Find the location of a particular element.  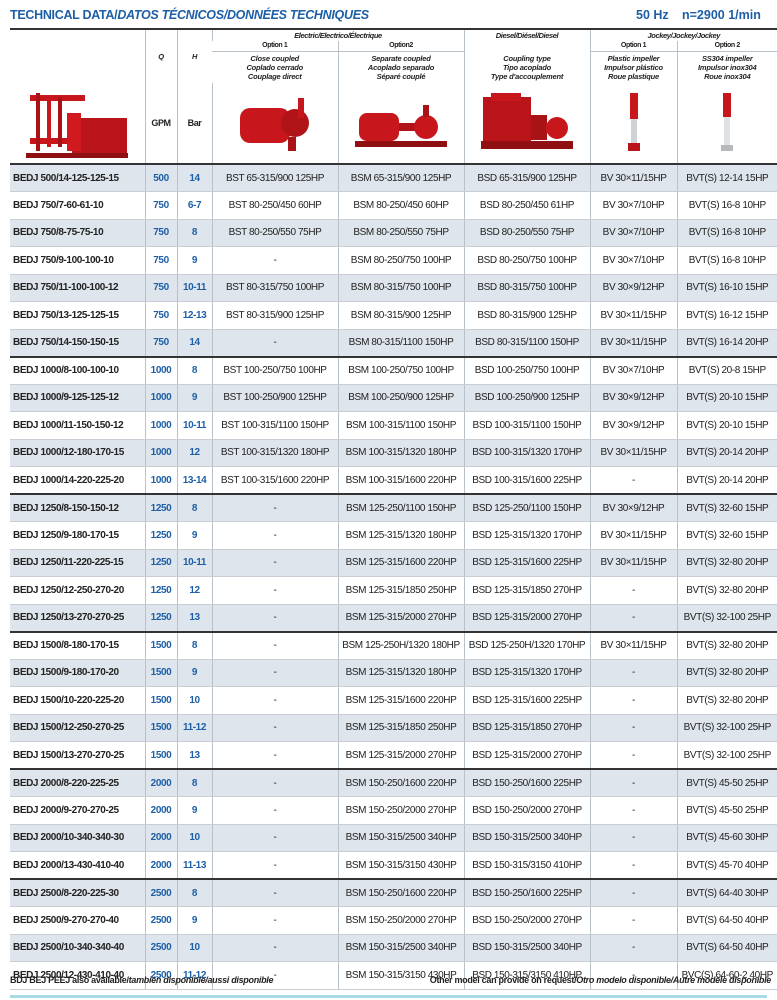

jockey-option2-cell: BVT(S) 16-8 10HP is located at coordinates (726, 205).